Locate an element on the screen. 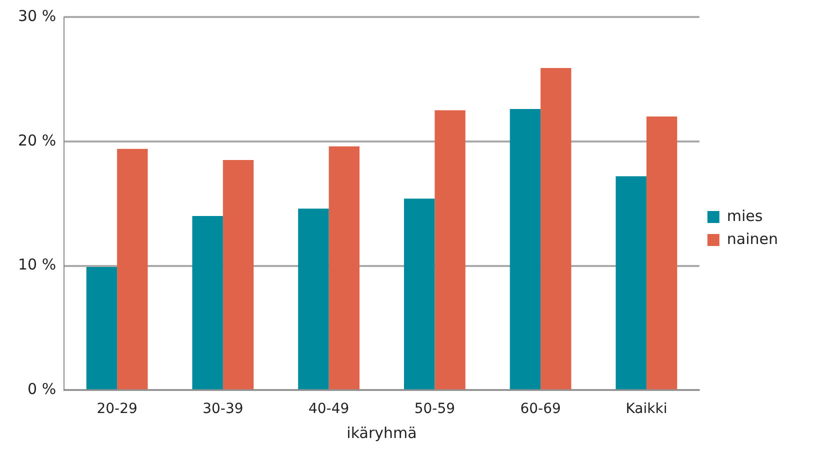 The height and width of the screenshot is (452, 818). x-tick-label: 40-49 is located at coordinates (329, 409).